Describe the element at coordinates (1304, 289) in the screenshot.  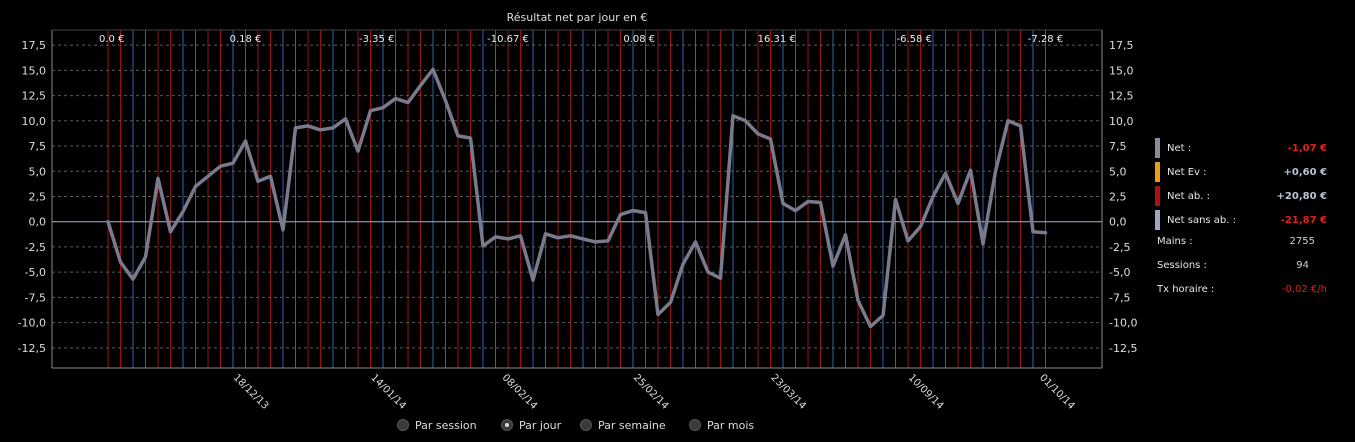
I see `stat-tx-value: -0,02 €/h` at that location.